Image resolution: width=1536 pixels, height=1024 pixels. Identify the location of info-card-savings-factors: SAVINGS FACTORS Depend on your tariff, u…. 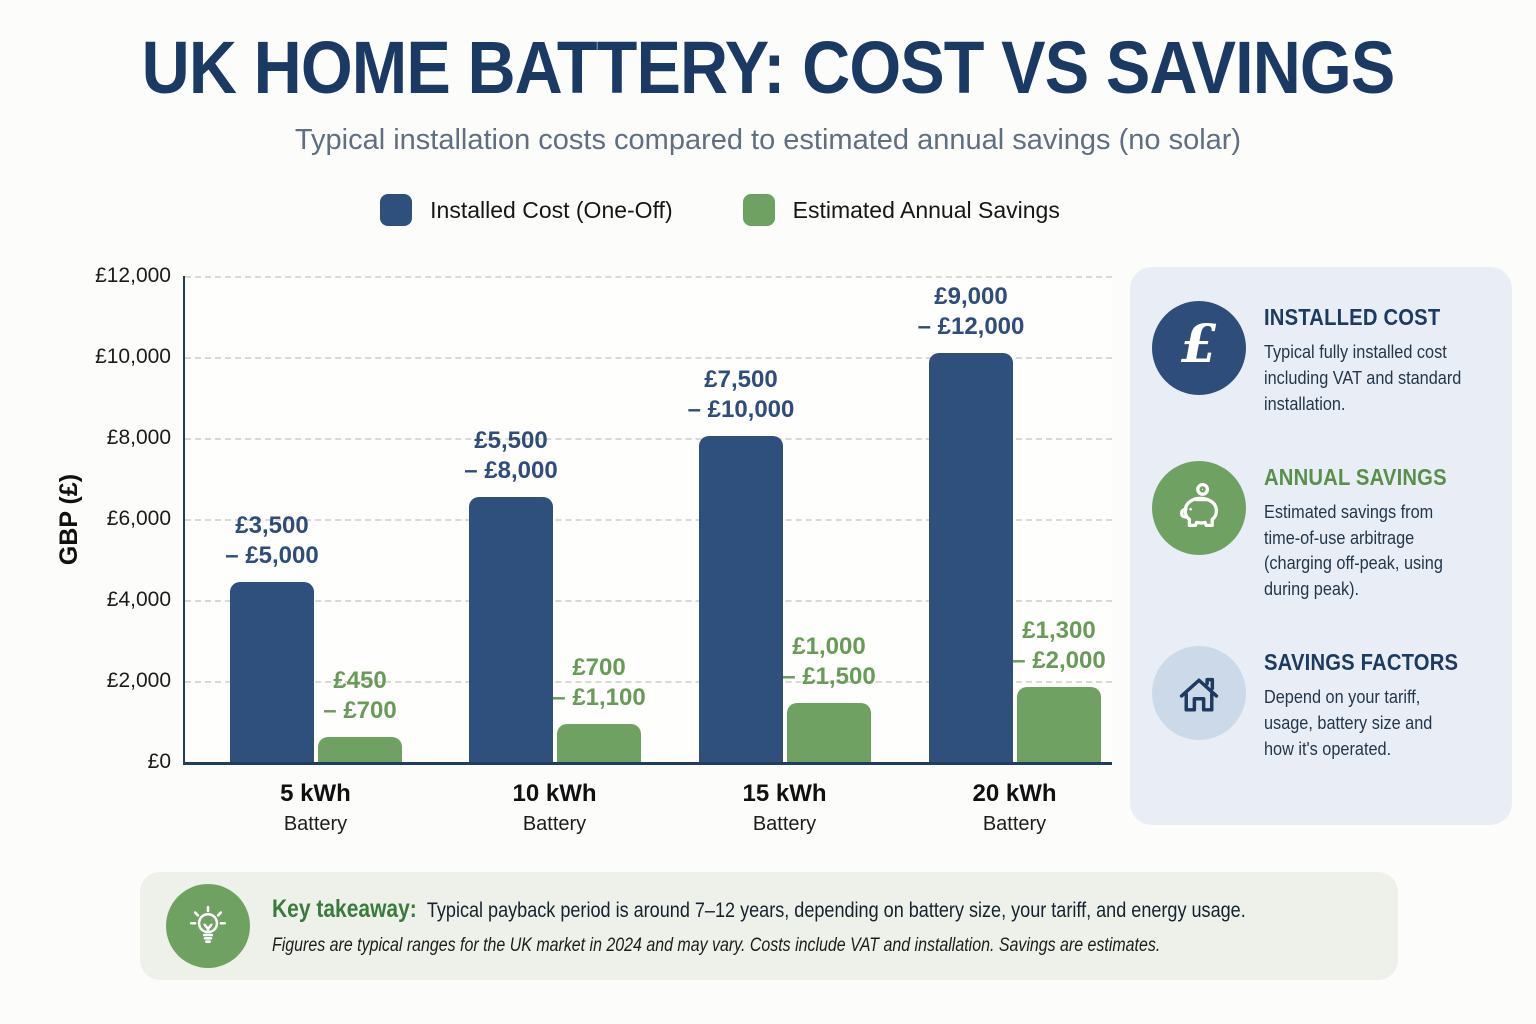
(1321, 704).